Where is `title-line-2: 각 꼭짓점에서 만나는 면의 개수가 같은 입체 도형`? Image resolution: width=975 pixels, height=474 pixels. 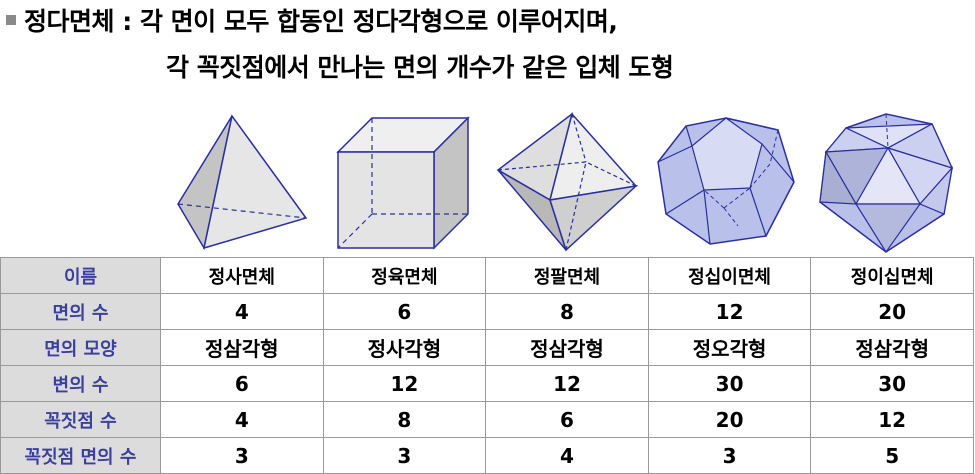
title-line-2: 각 꼭짓점에서 만나는 면의 개수가 같은 입체 도형 is located at coordinates (420, 67).